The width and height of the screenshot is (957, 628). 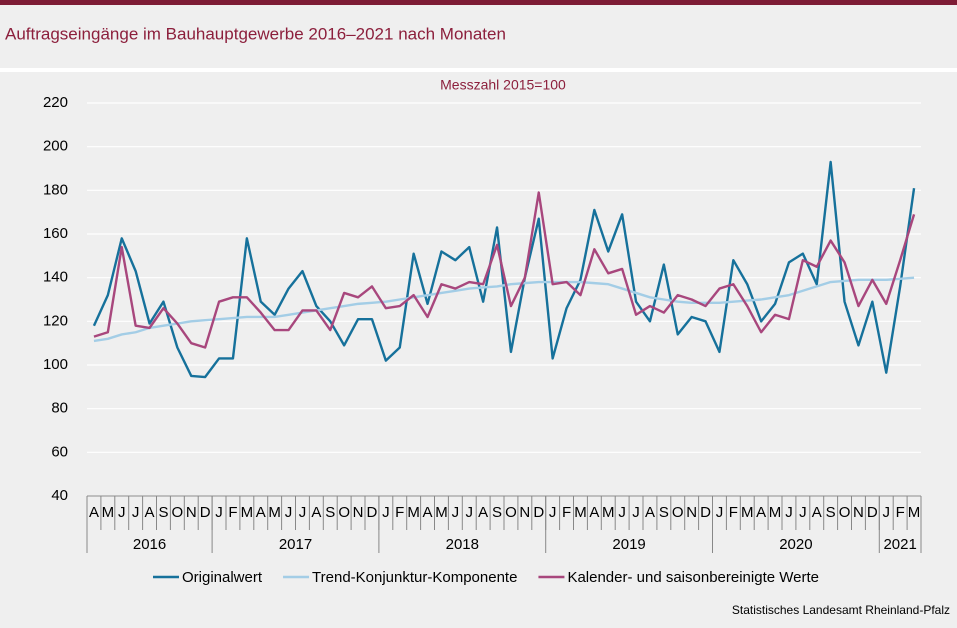 What do you see at coordinates (478, 2) in the screenshot?
I see `top-bar` at bounding box center [478, 2].